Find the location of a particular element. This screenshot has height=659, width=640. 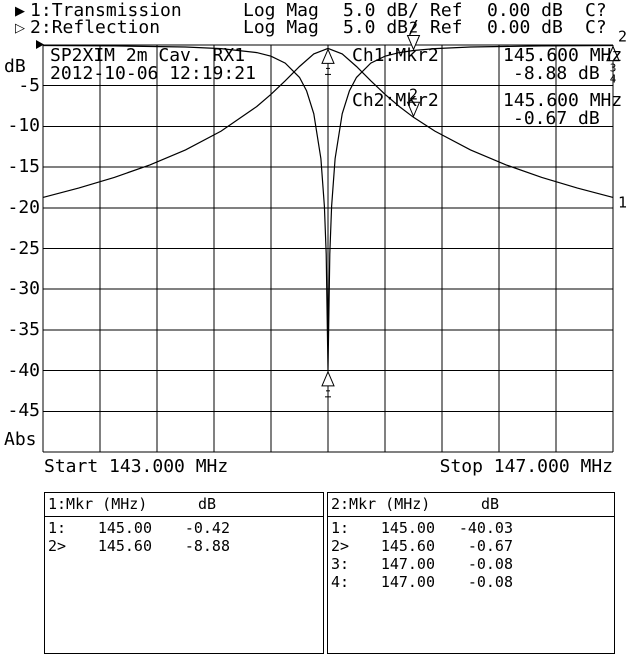

marker-table-cell-num: 4: is located at coordinates (340, 582).